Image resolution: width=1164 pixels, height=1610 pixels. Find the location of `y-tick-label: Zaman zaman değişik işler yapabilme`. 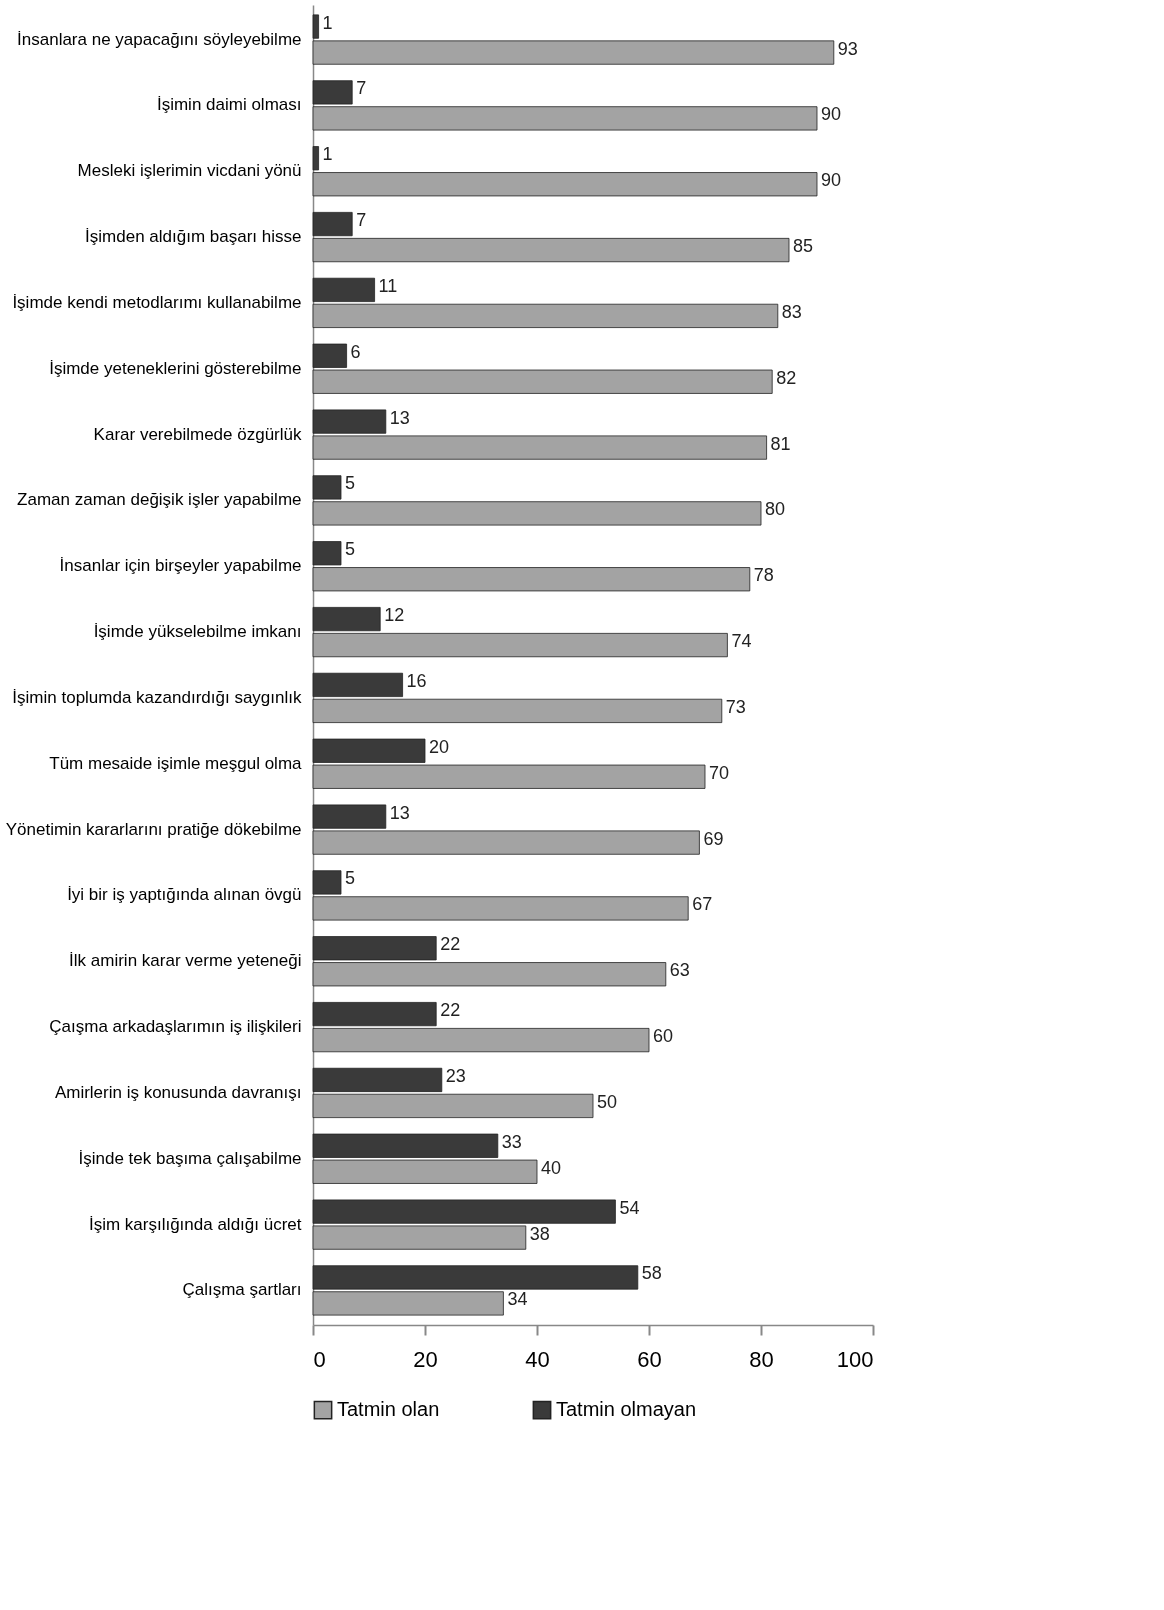

y-tick-label: Zaman zaman değişik işler yapabilme is located at coordinates (159, 500).